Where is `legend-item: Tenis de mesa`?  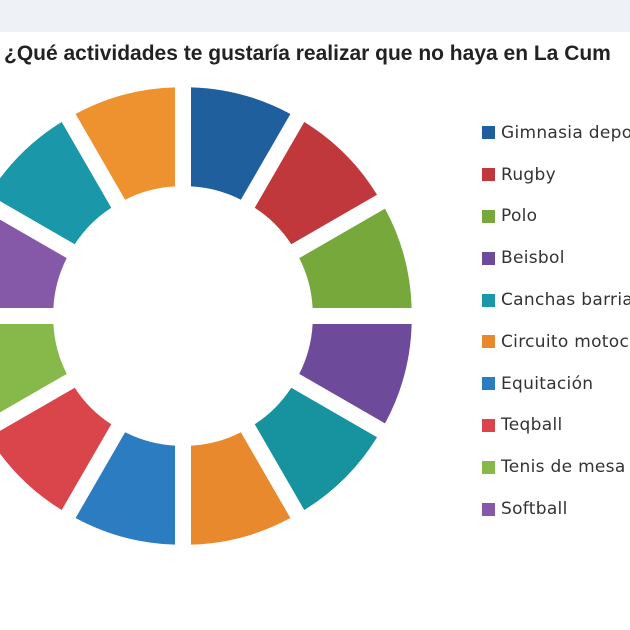 legend-item: Tenis de mesa is located at coordinates (556, 467).